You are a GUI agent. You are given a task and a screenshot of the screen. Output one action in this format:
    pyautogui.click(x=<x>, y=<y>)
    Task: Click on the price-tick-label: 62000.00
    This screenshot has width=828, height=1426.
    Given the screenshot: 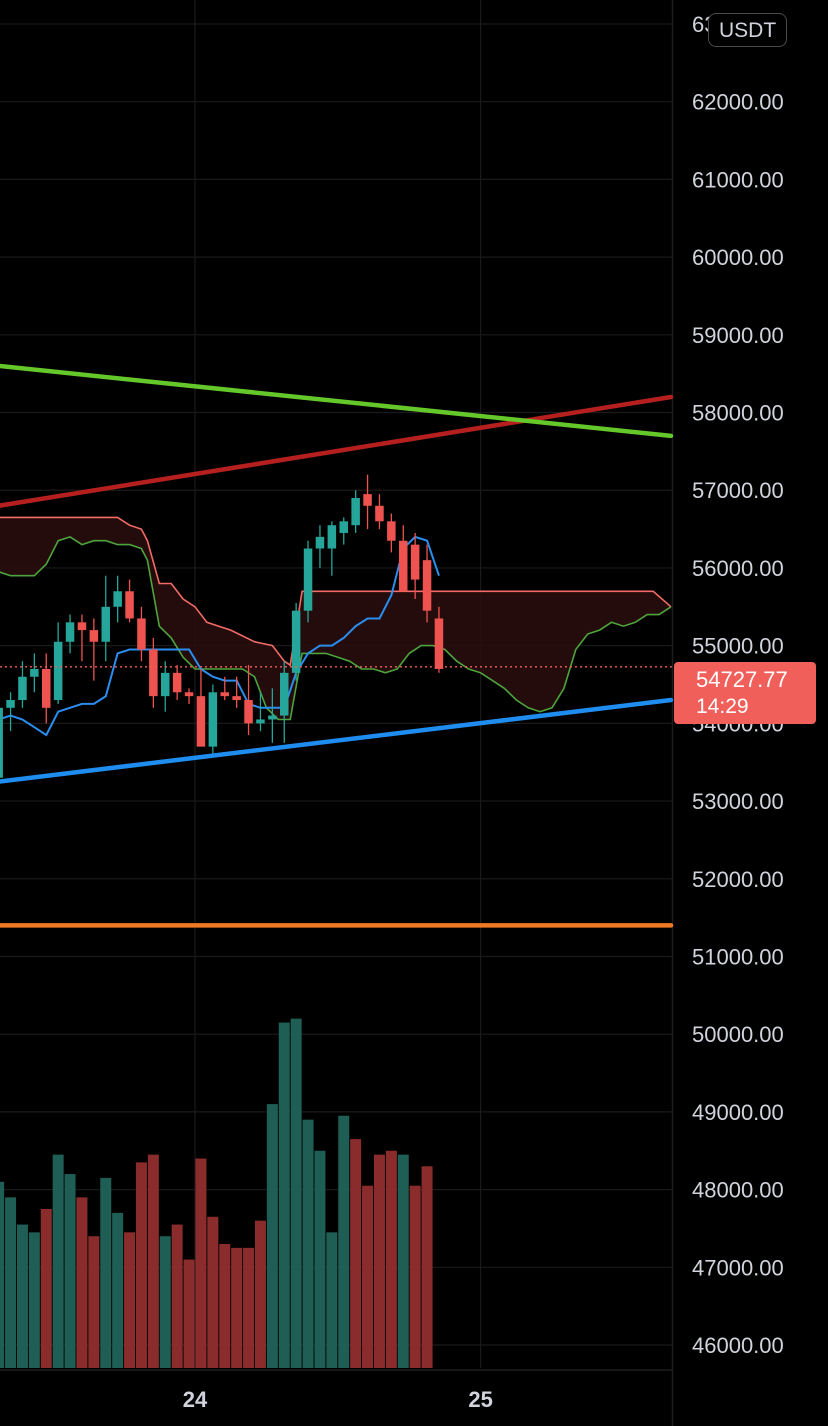 What is the action you would take?
    pyautogui.click(x=738, y=102)
    